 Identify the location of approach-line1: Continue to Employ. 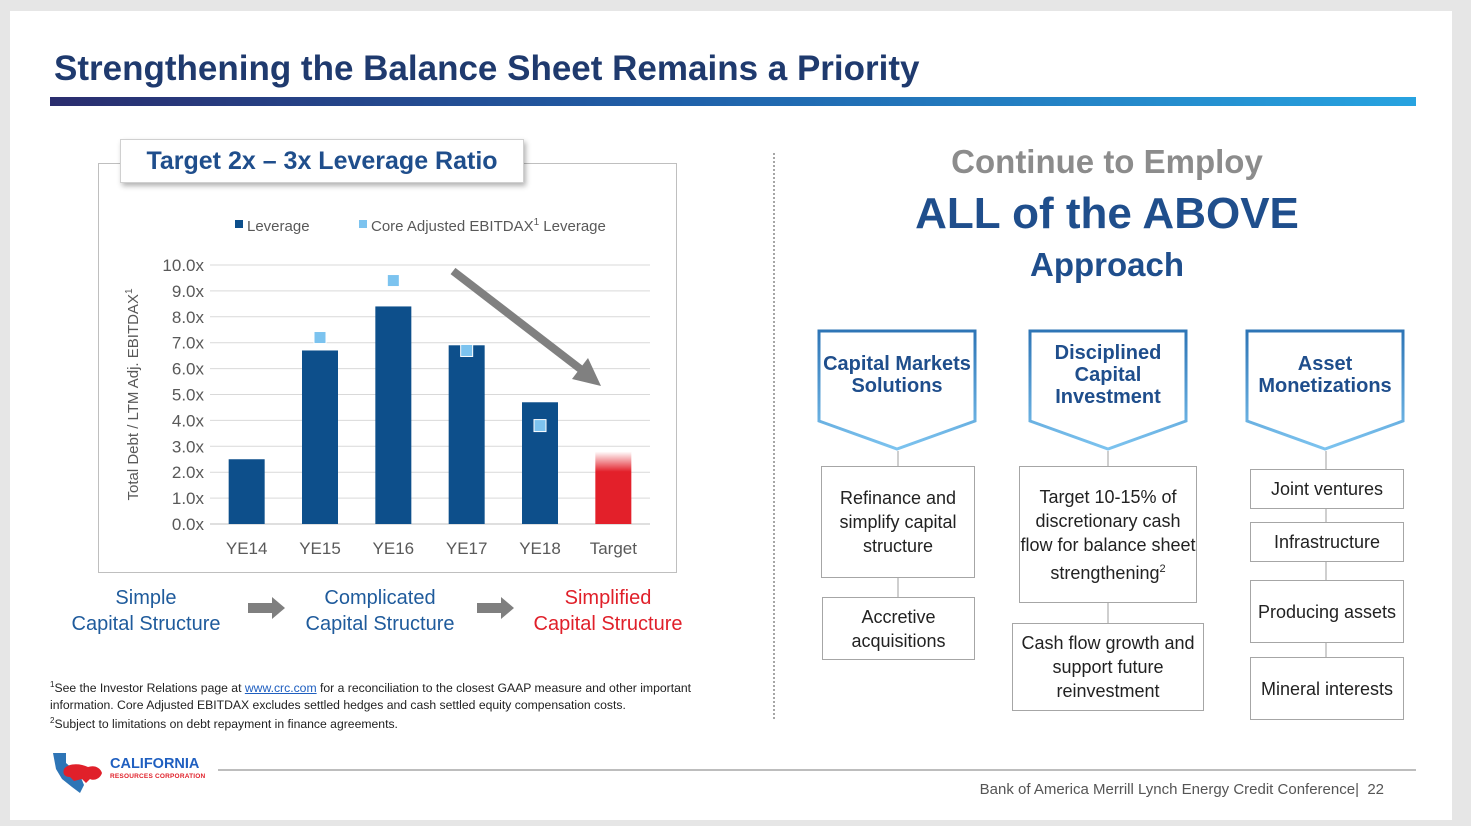
(1107, 161).